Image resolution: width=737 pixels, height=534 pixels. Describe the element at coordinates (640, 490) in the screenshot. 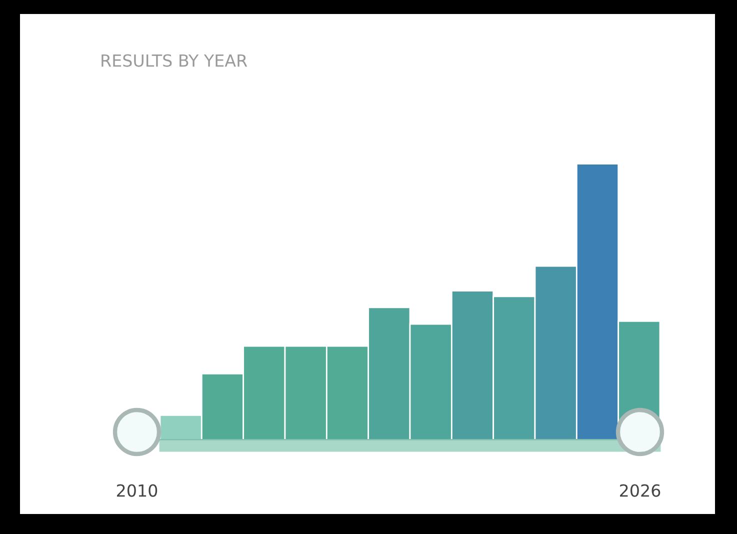

I see `text: 2026` at that location.